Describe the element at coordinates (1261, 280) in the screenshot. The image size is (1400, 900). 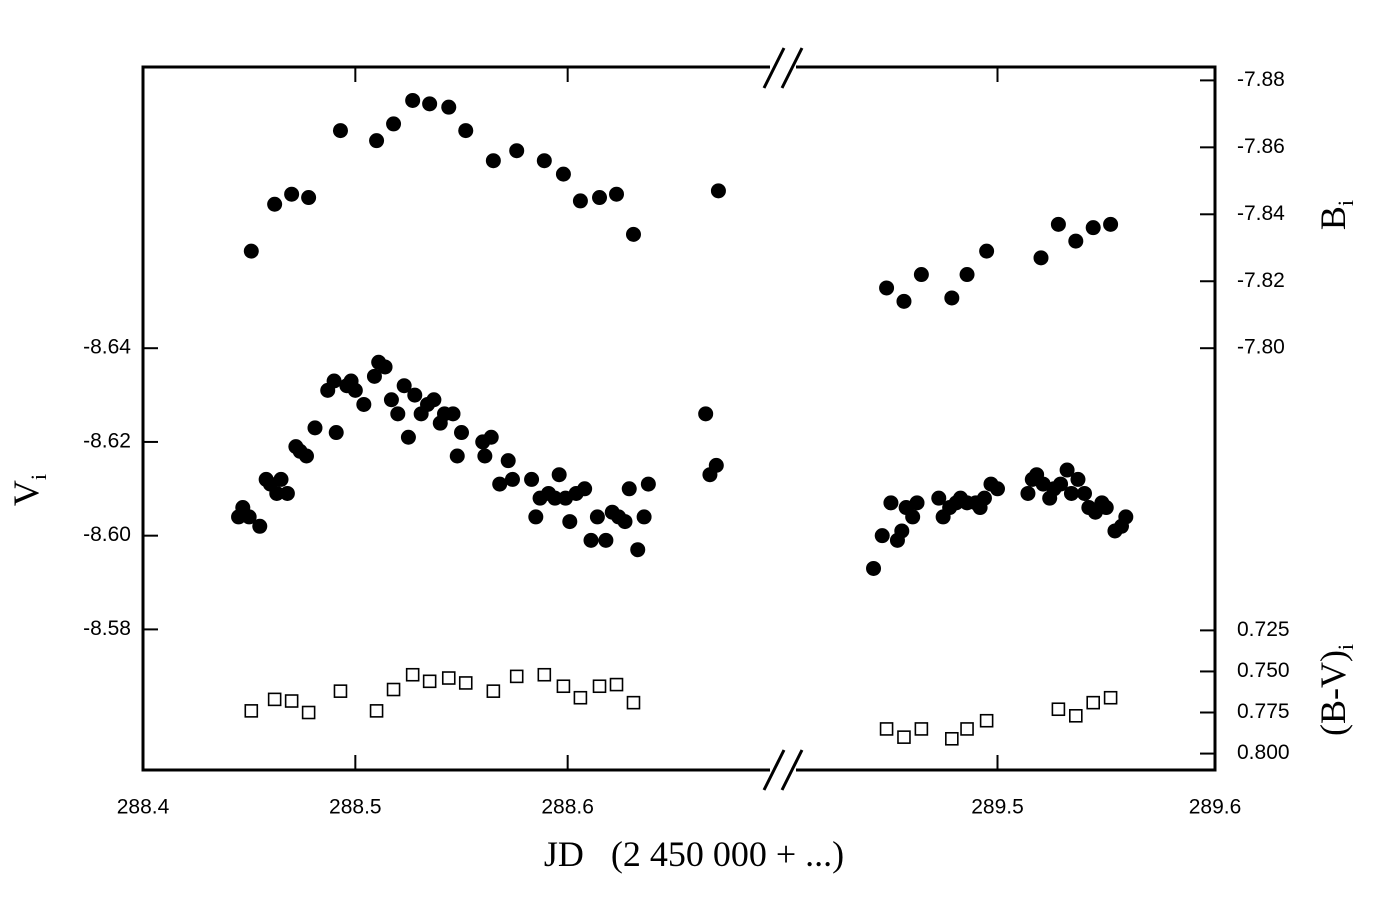
I see `y2-tick-label: -7.82` at that location.